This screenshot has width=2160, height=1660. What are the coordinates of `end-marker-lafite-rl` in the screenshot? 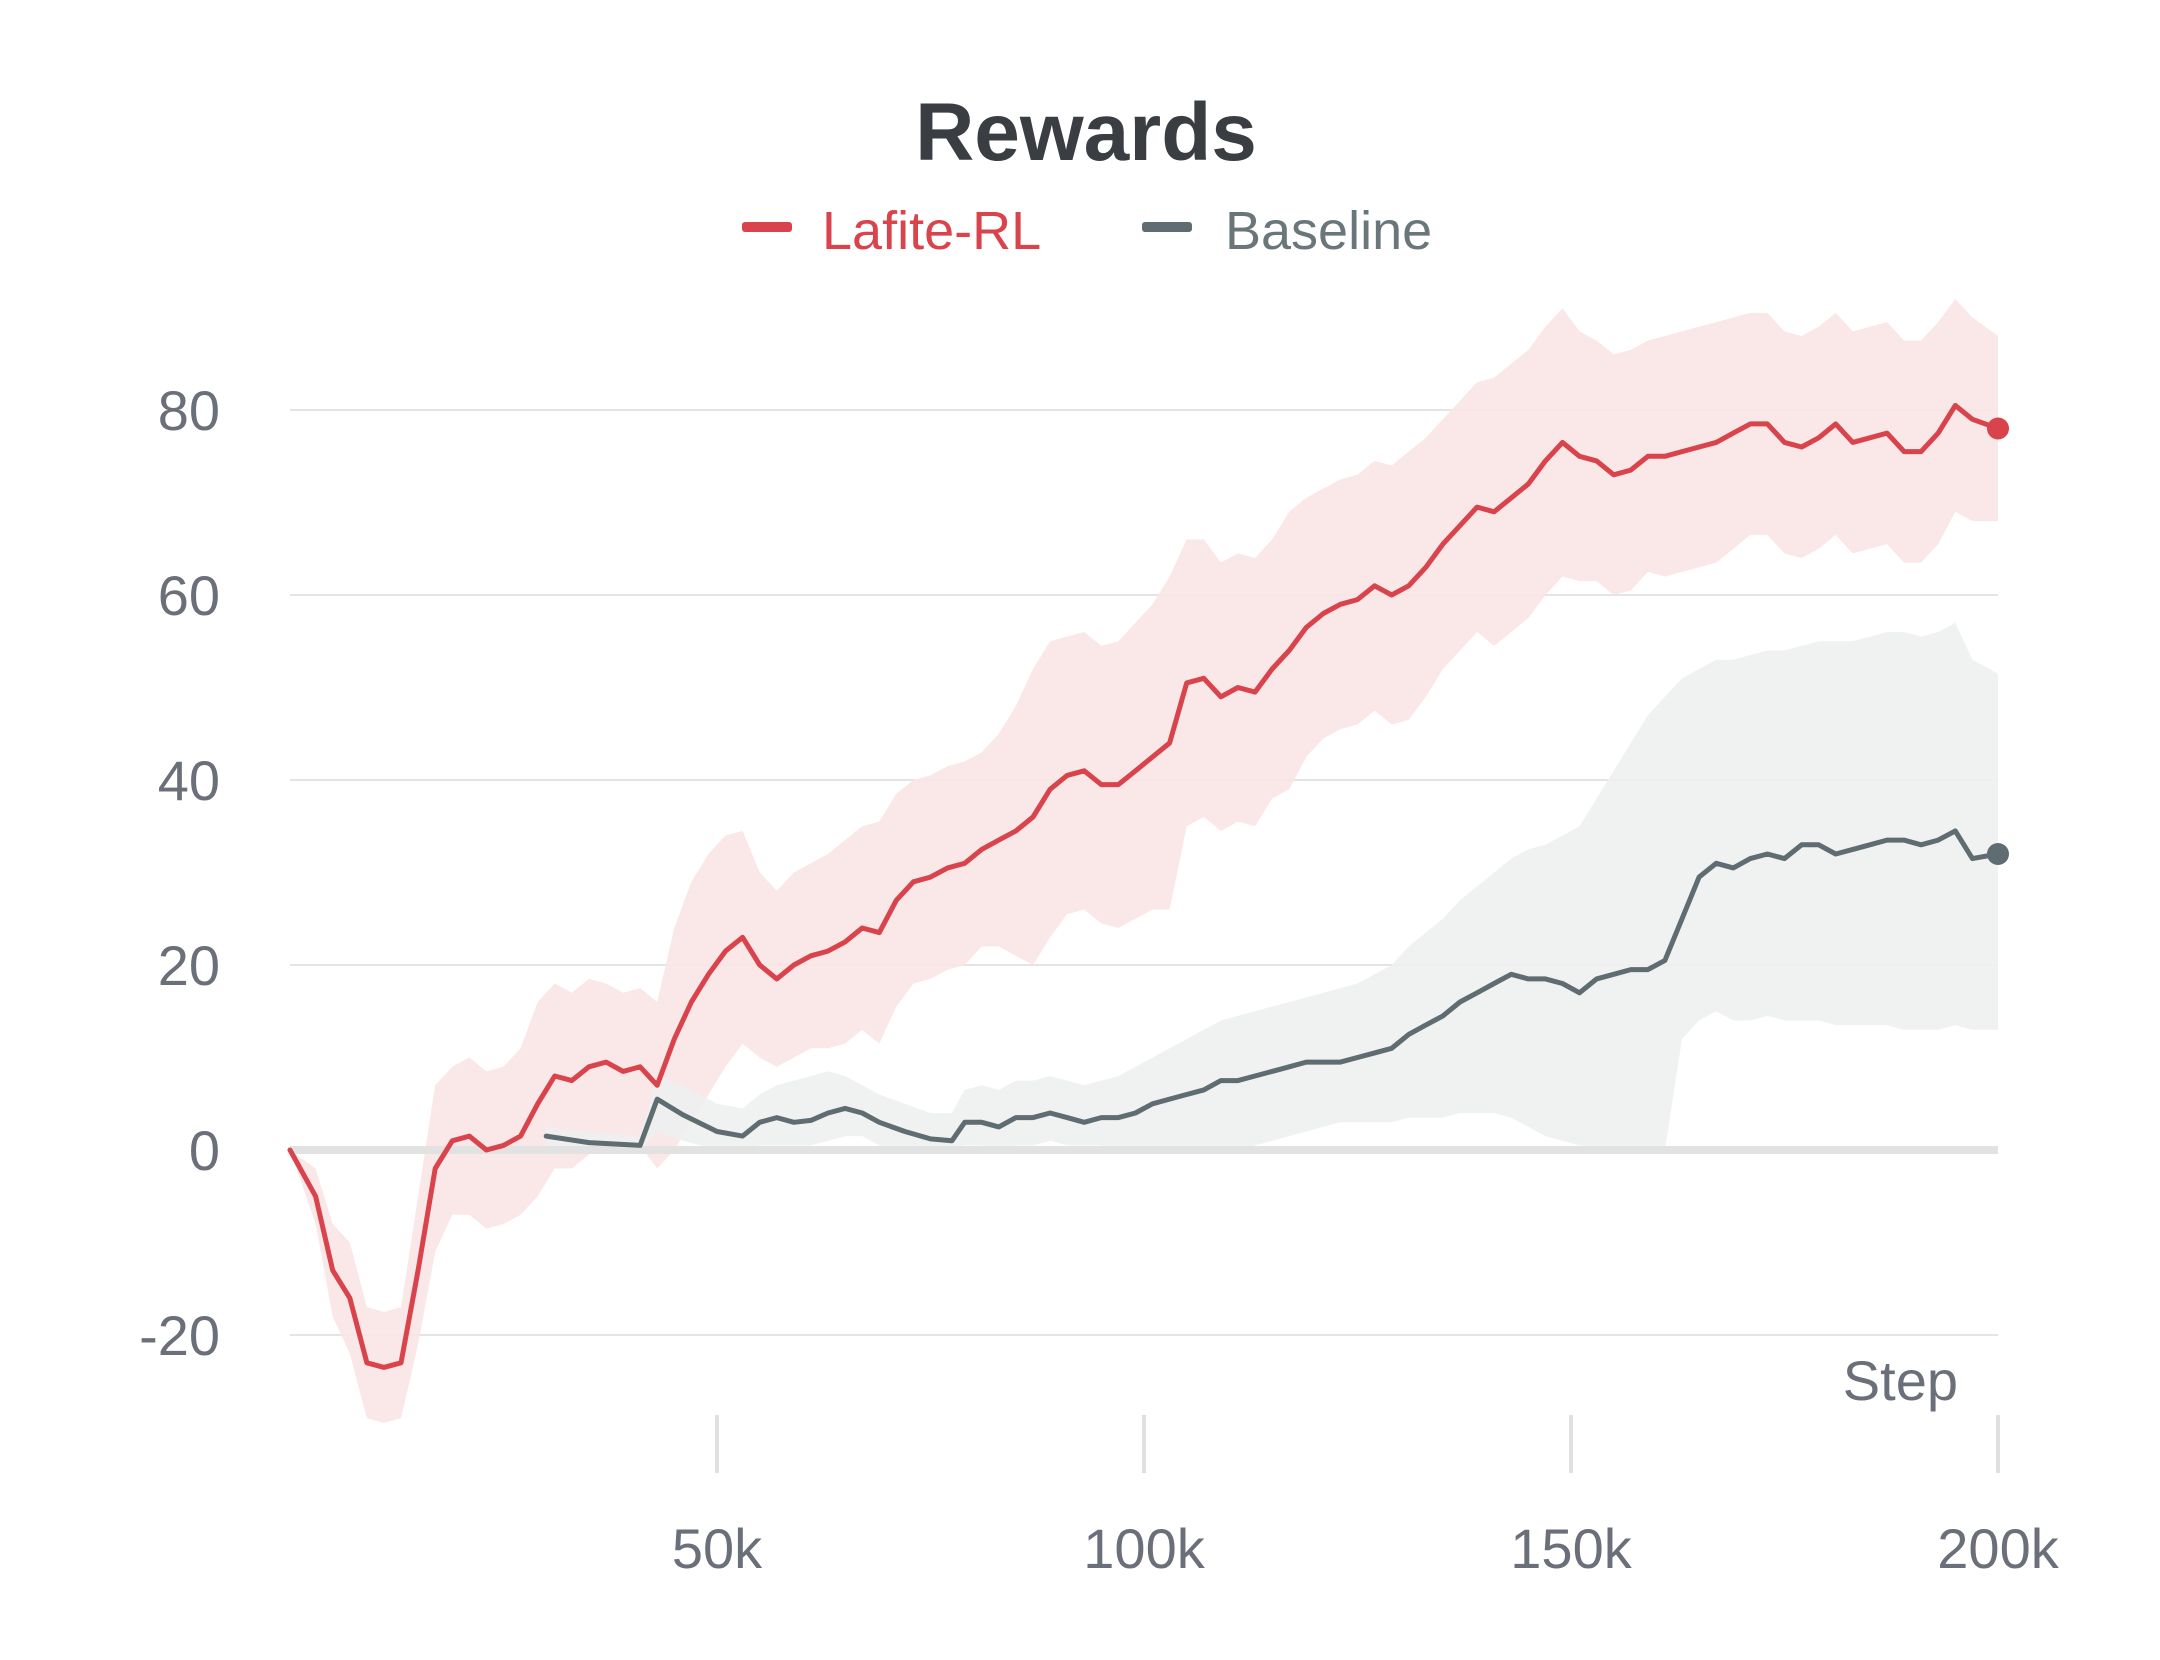 It's located at (1998, 428).